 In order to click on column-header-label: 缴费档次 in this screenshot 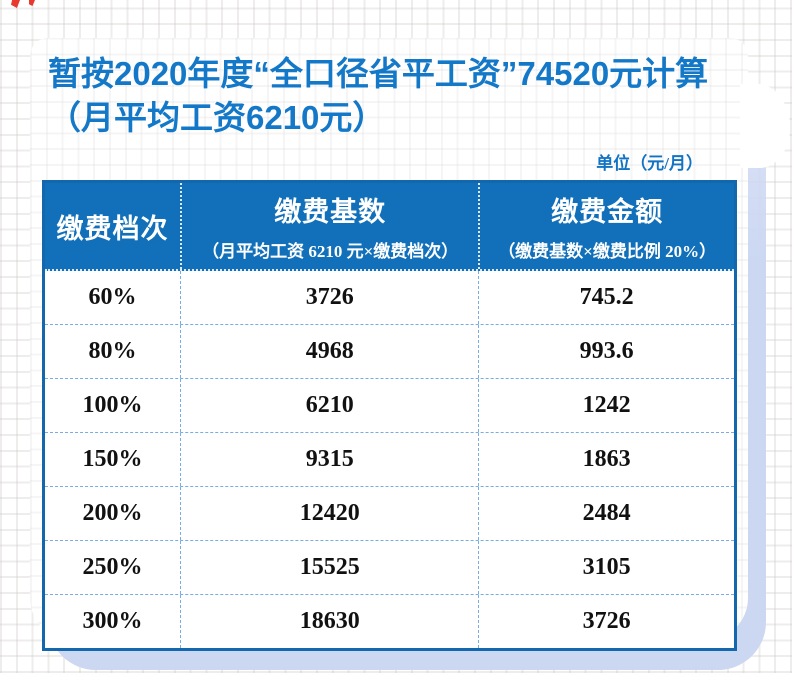, I will do `click(112, 228)`.